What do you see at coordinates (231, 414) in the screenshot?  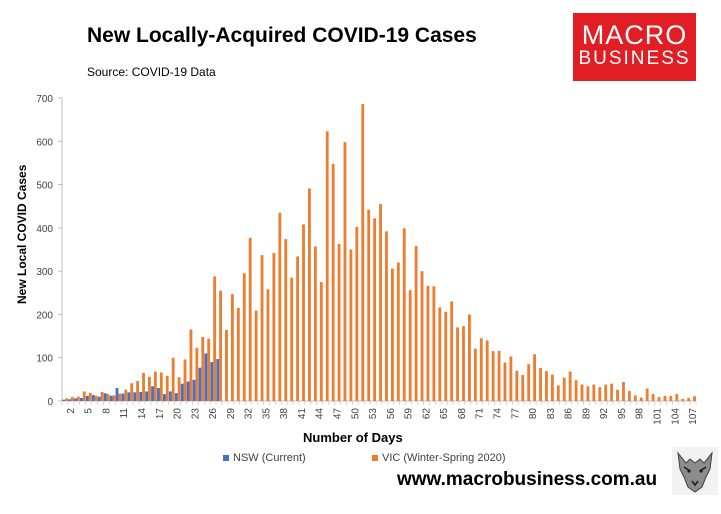 I see `x-tick-label: 29` at bounding box center [231, 414].